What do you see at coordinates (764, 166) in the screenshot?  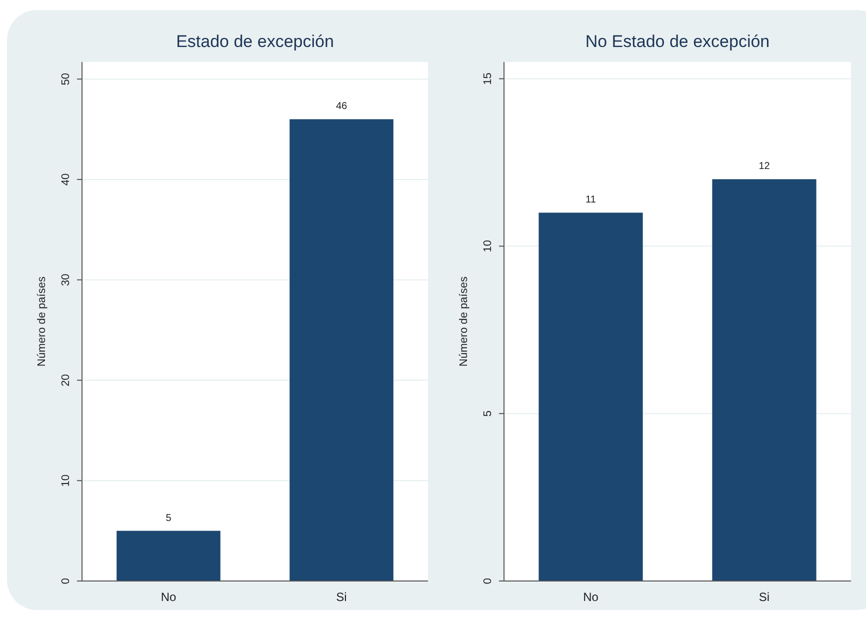 I see `data-label: 12` at bounding box center [764, 166].